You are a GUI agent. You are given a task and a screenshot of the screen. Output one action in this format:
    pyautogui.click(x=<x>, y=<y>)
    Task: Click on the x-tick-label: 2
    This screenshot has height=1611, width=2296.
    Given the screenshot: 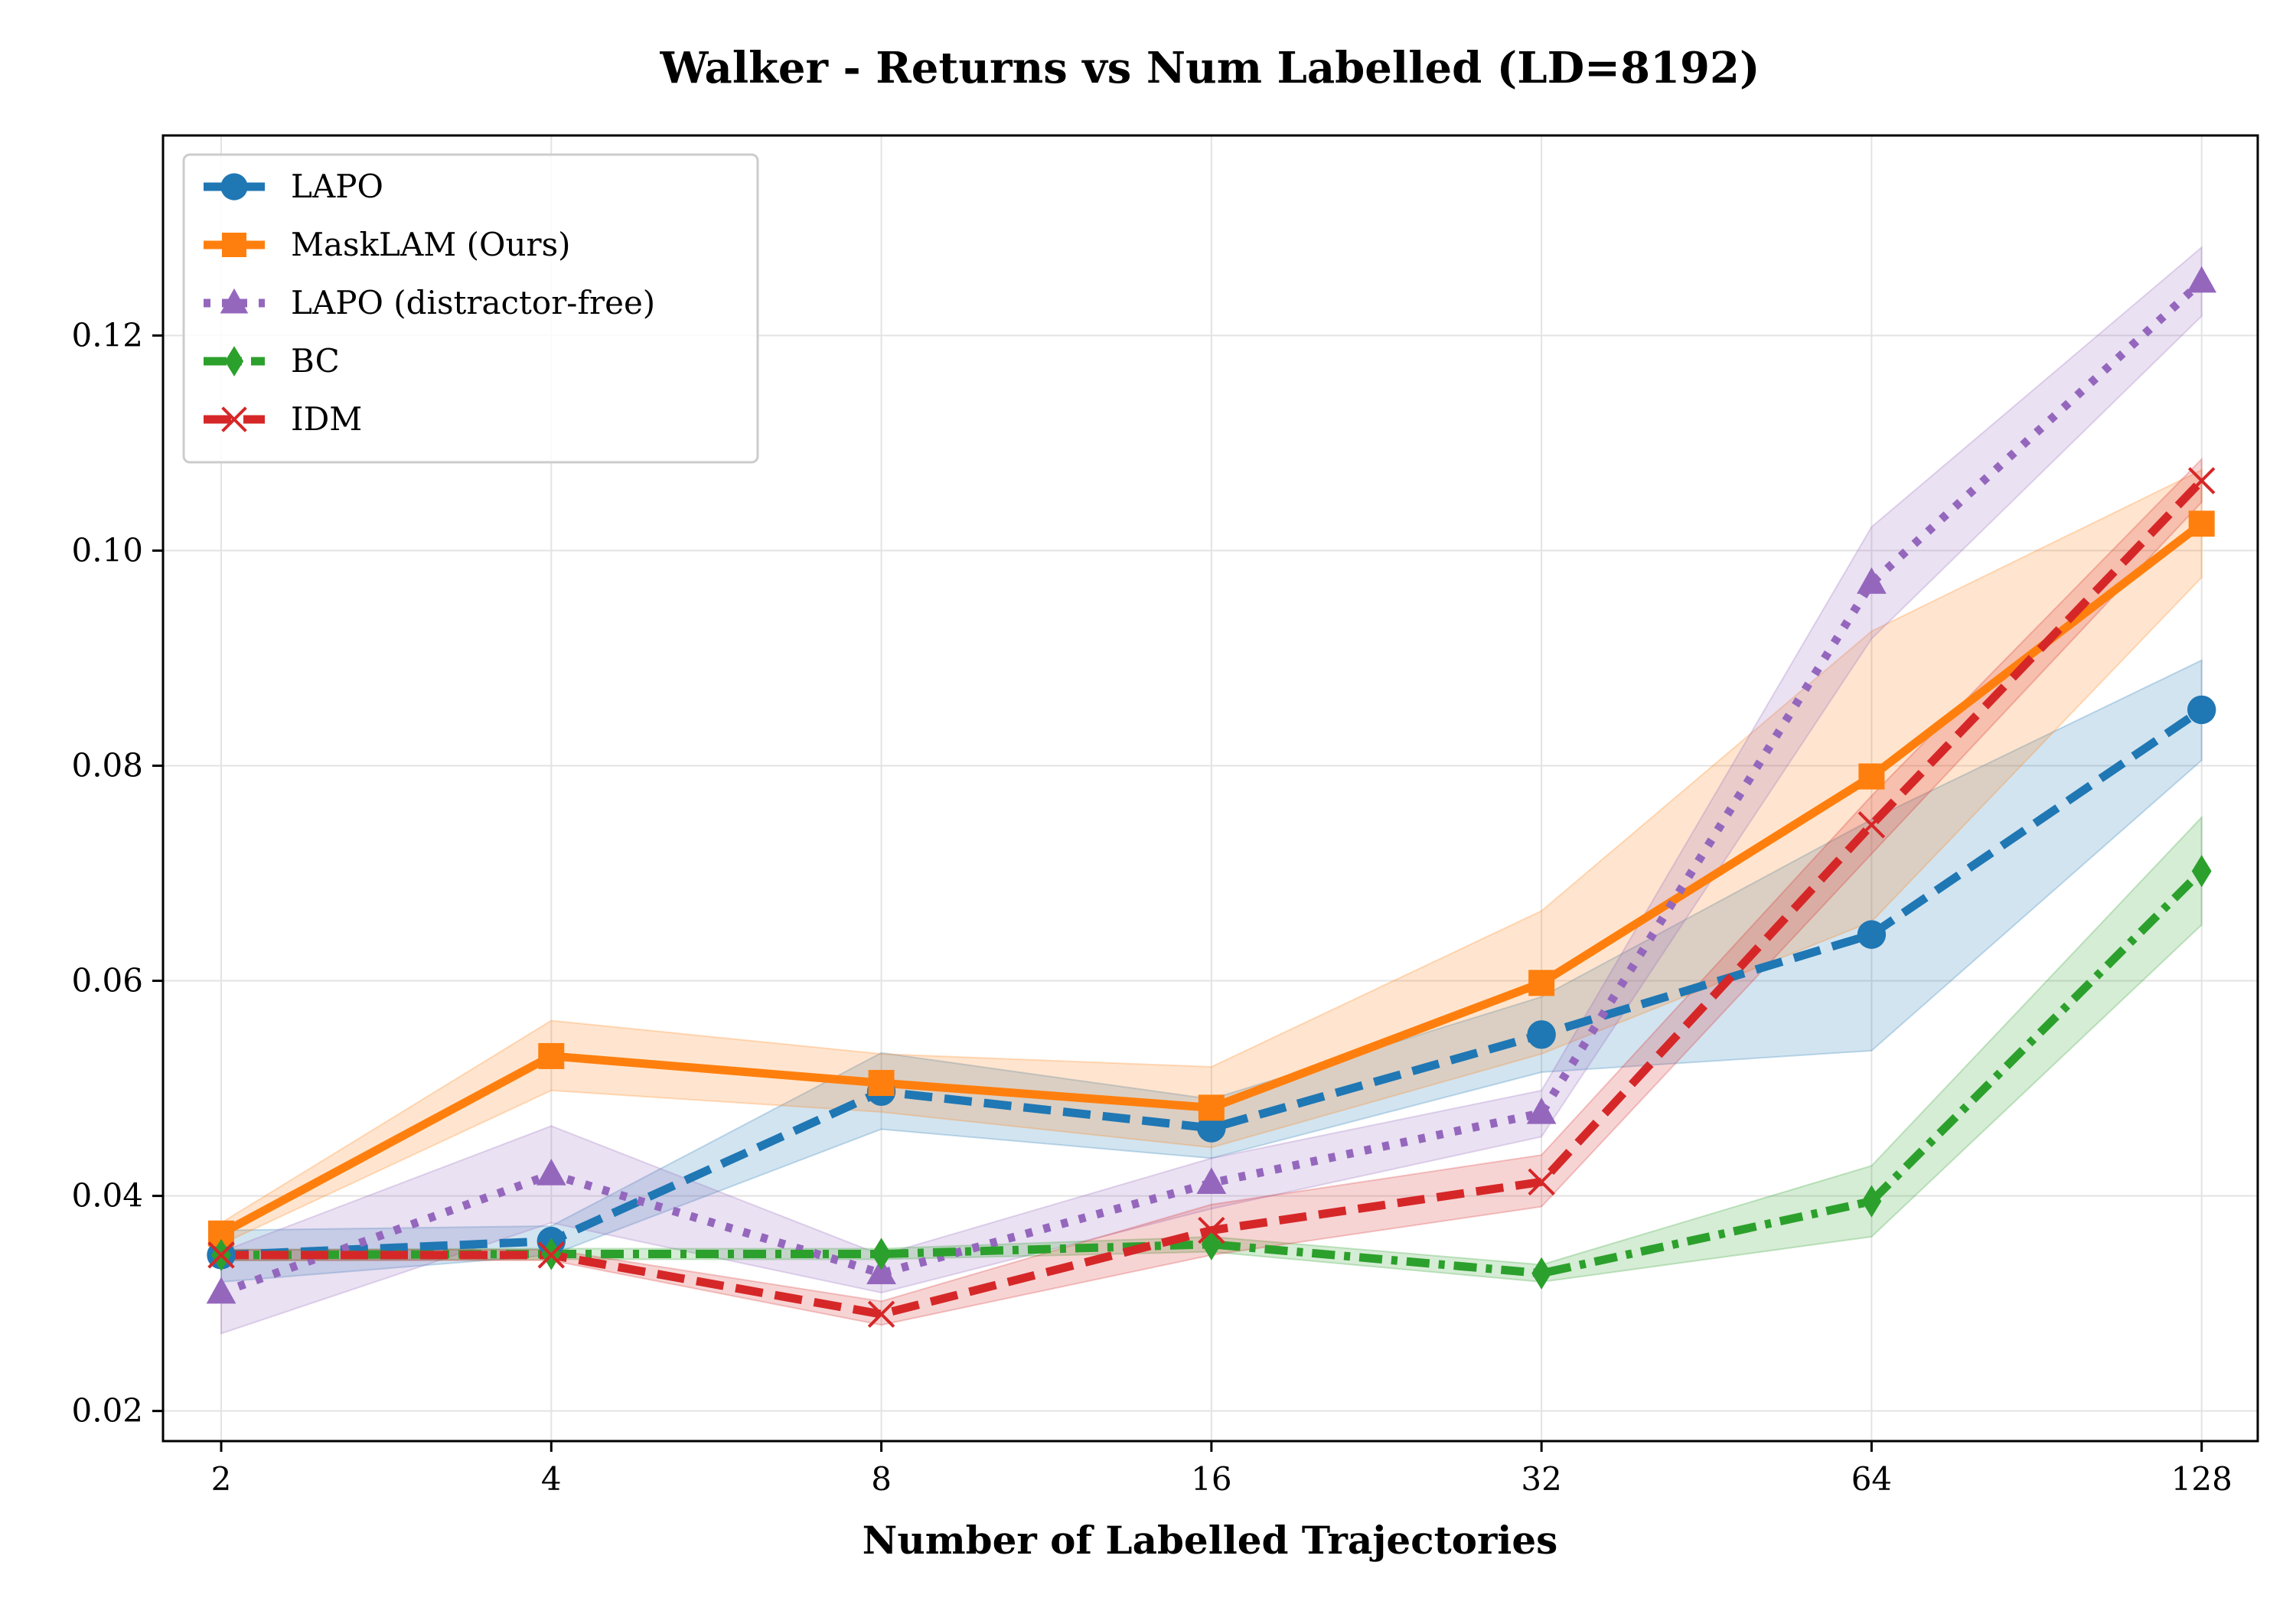 What is the action you would take?
    pyautogui.click(x=221, y=1479)
    